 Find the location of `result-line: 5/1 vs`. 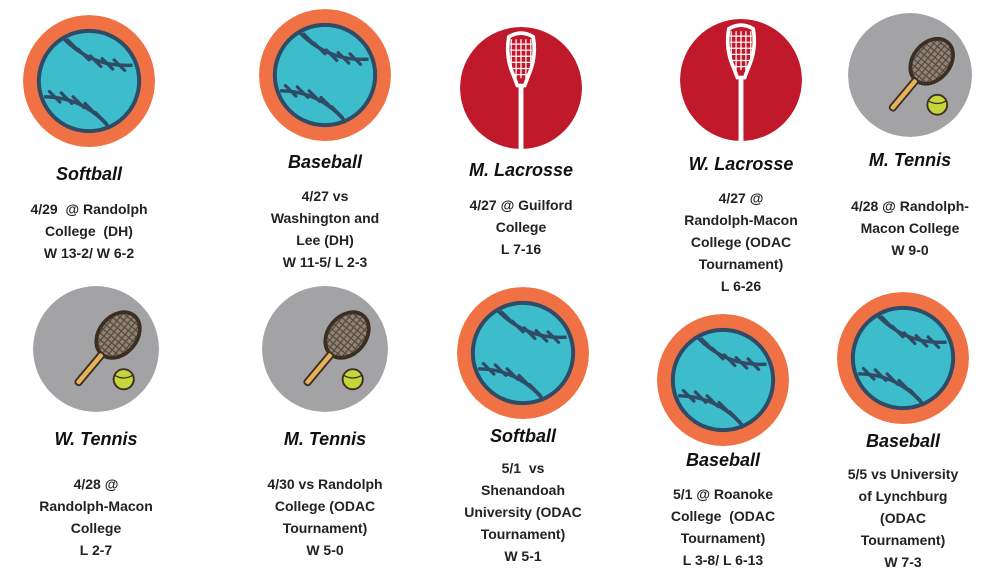

result-line: 5/1 vs is located at coordinates (523, 468).